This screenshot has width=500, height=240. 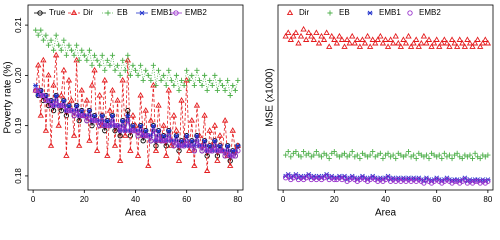 What do you see at coordinates (18, 176) in the screenshot?
I see `y-tick-label: 0.18` at bounding box center [18, 176].